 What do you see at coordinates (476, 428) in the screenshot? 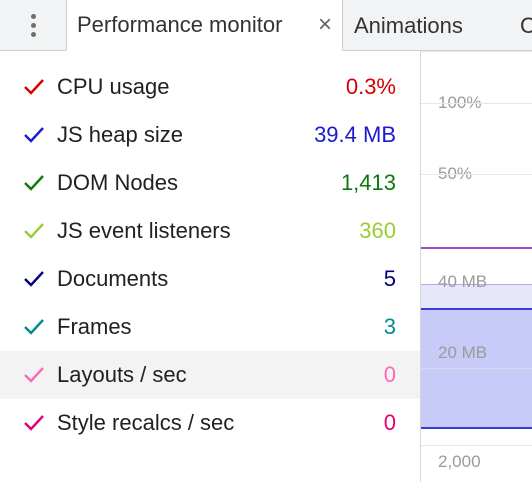
I see `js-heap-bottom-line` at bounding box center [476, 428].